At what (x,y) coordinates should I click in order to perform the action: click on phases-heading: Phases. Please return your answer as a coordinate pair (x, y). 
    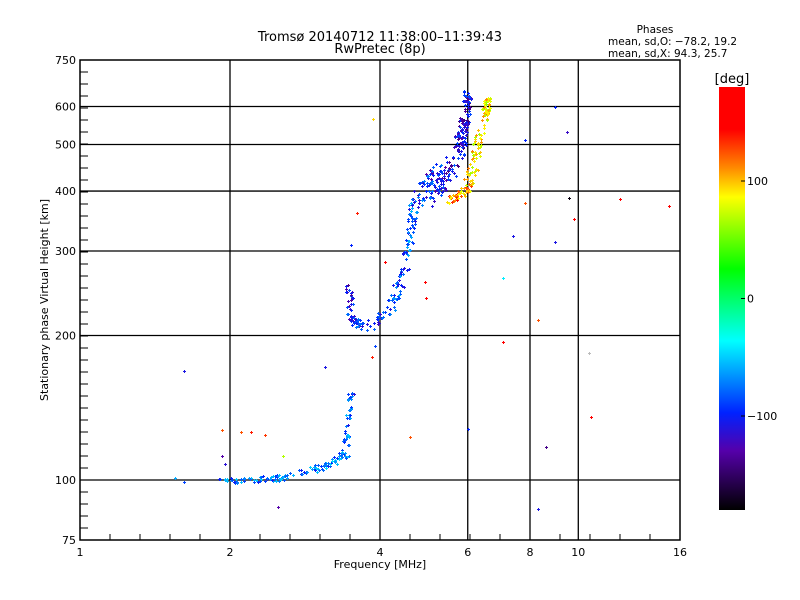
    Looking at the image, I should click on (655, 30).